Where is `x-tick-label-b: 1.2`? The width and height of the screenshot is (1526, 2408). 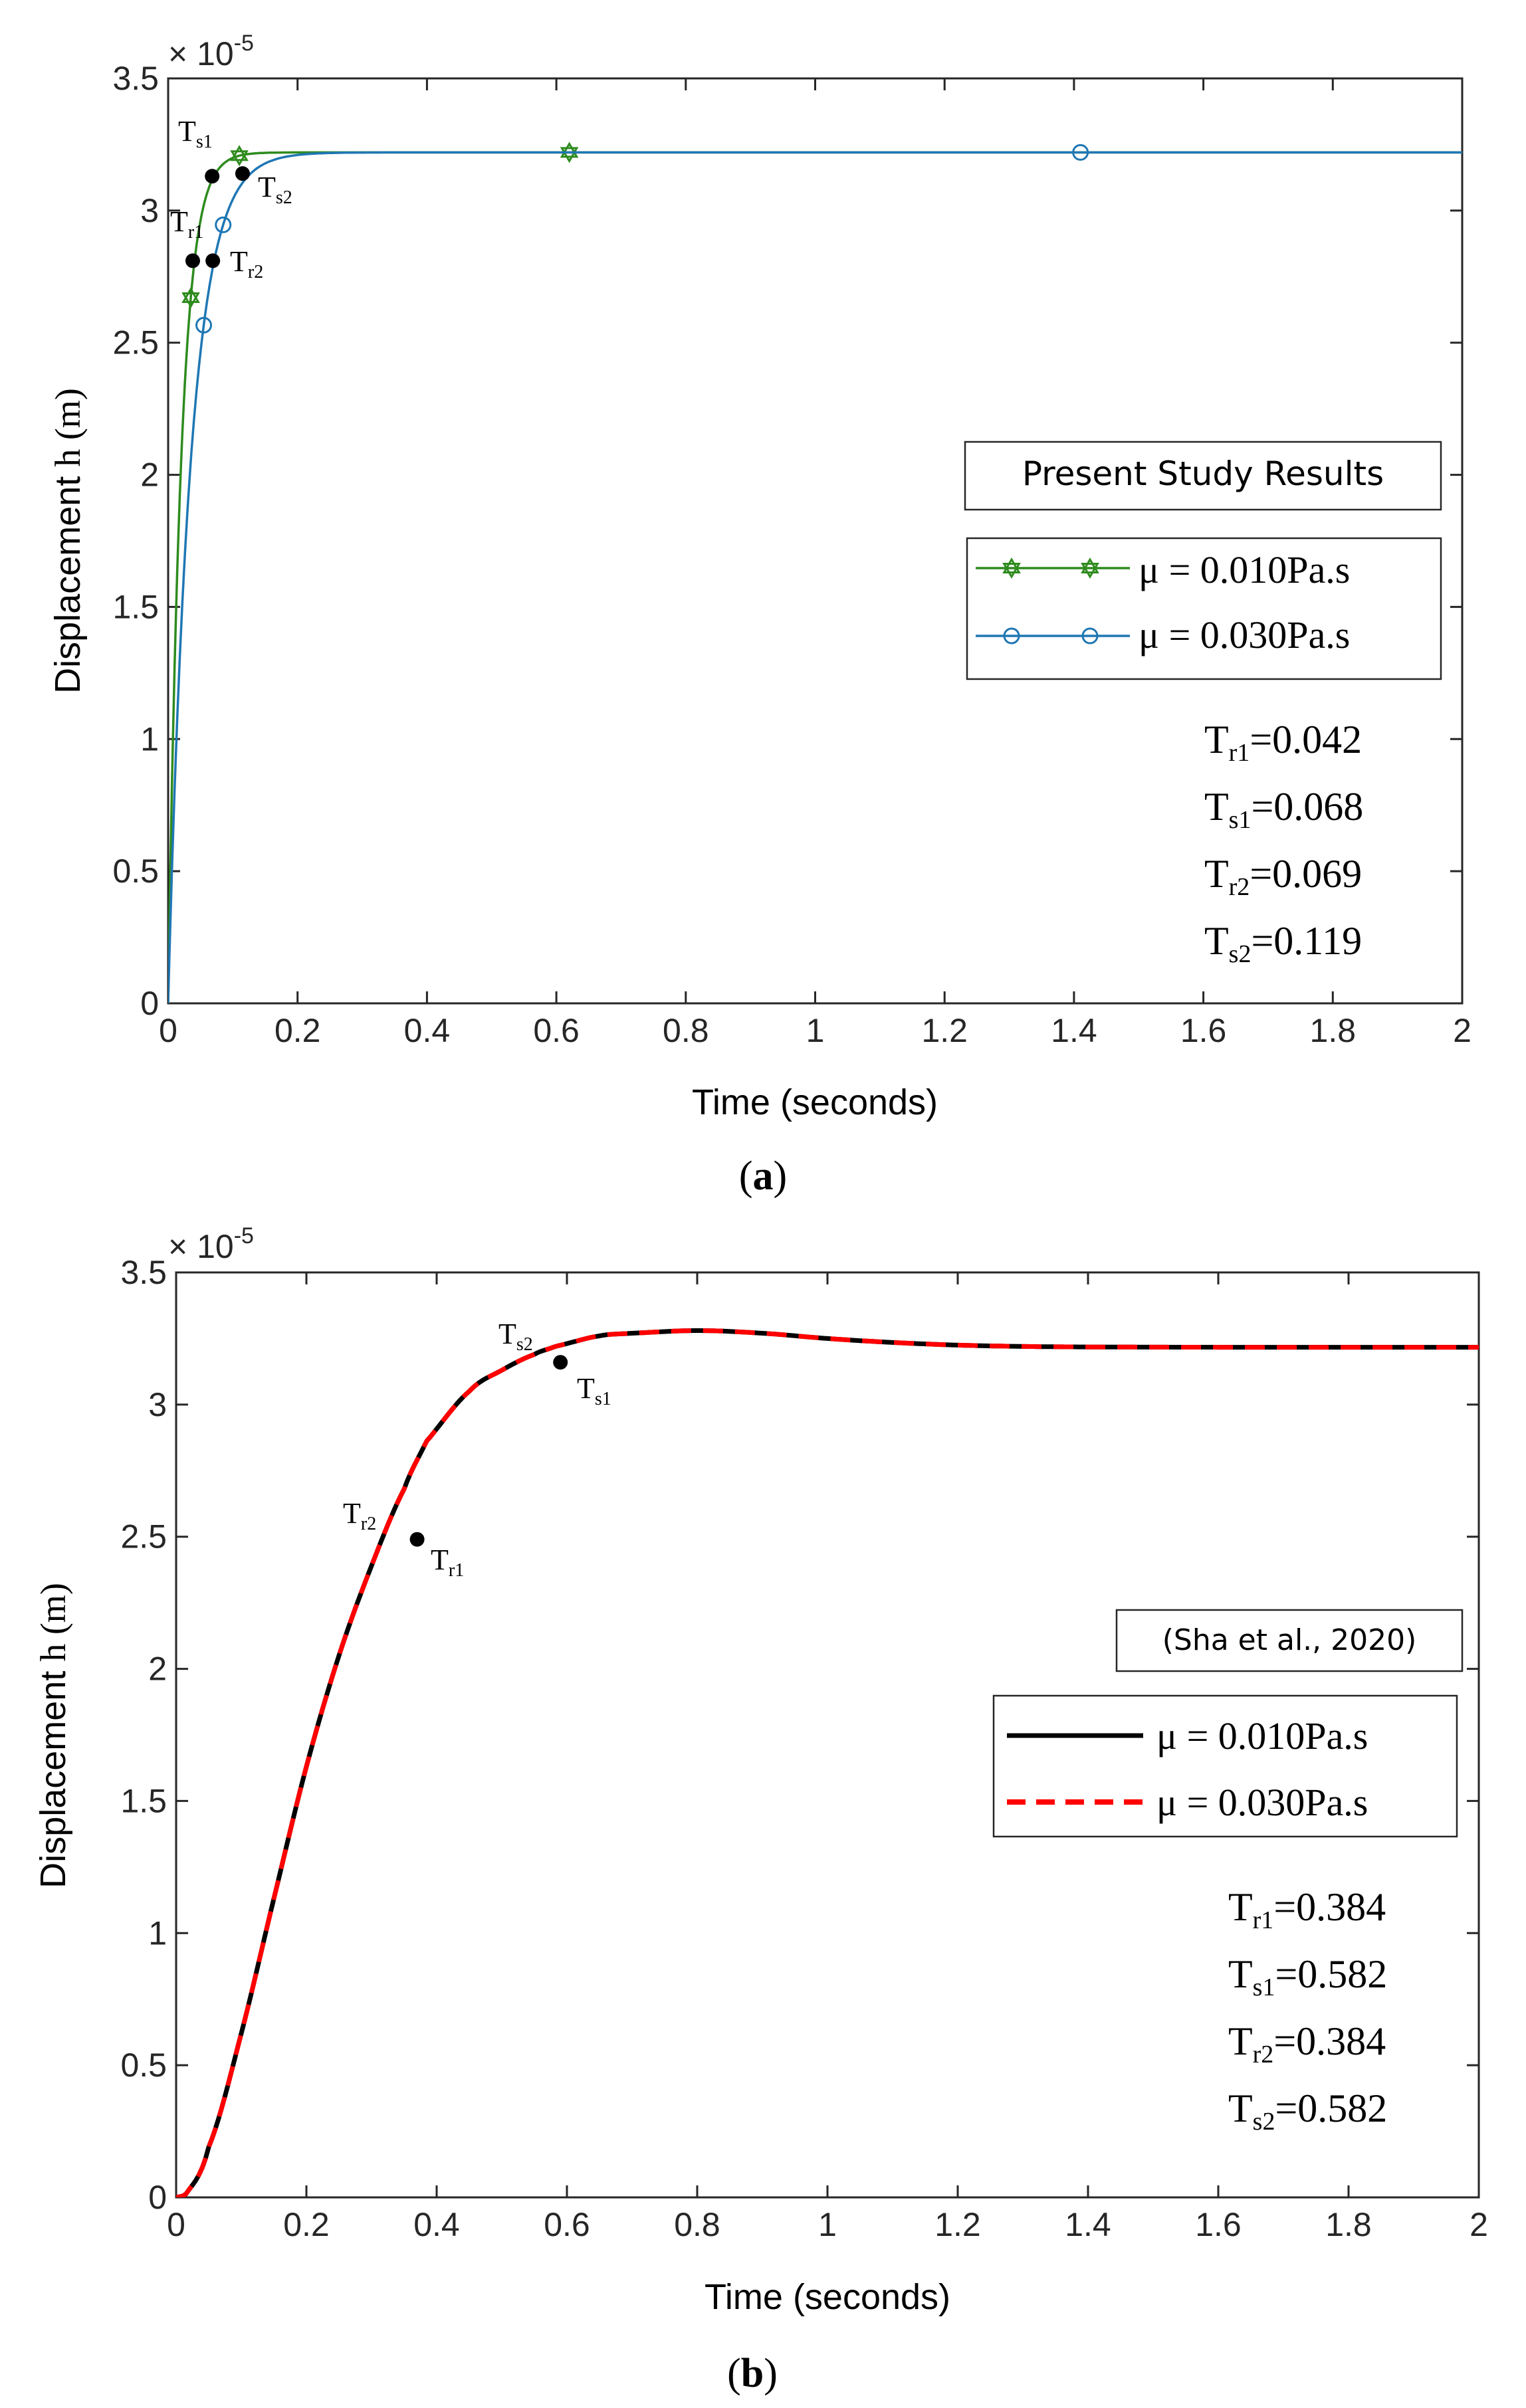
x-tick-label-b: 1.2 is located at coordinates (957, 2224).